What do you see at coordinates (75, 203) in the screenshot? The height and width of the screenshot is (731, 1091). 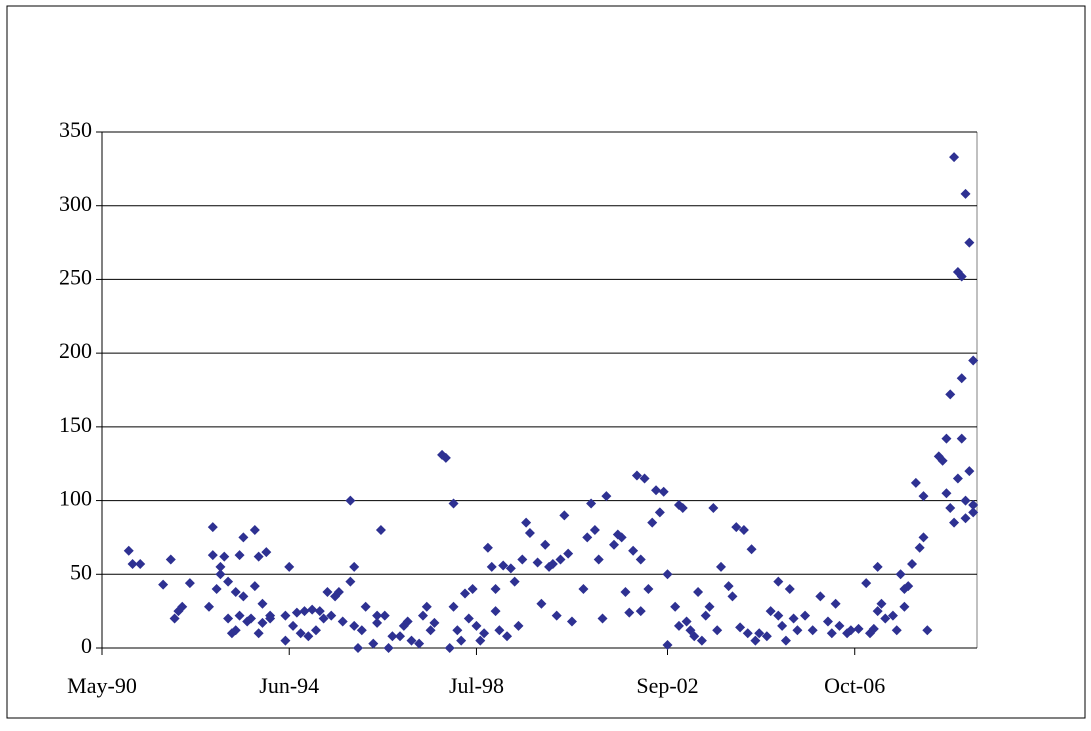 I see `y-tick-label: 300` at bounding box center [75, 203].